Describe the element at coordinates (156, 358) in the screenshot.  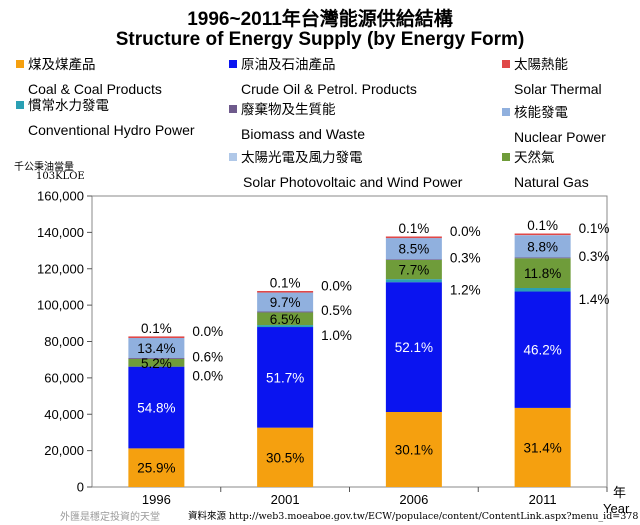
I see `bar-segment-biomass-1996` at that location.